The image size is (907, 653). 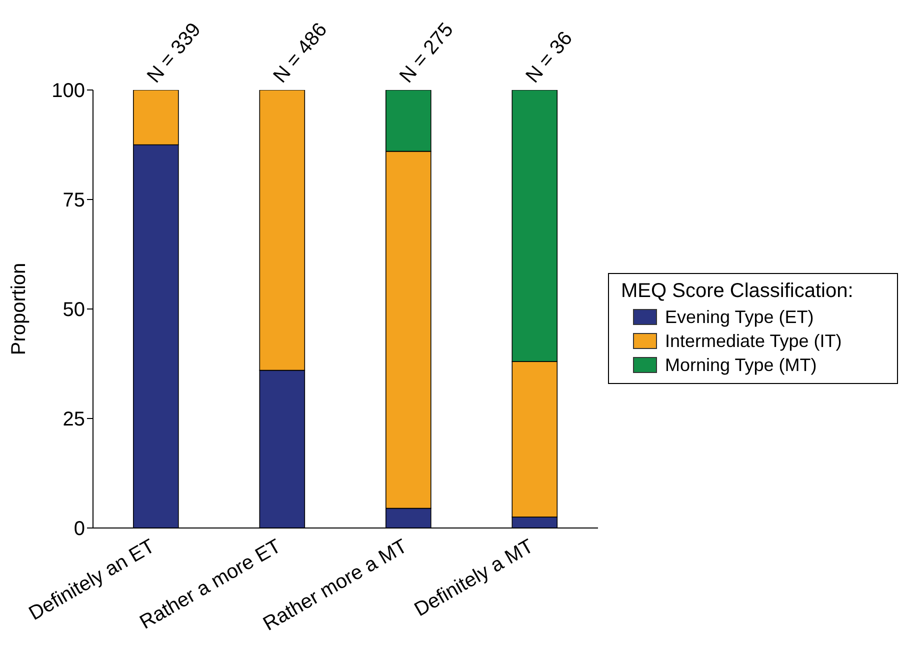 What do you see at coordinates (79, 529) in the screenshot?
I see `y-tick-label: 0` at bounding box center [79, 529].